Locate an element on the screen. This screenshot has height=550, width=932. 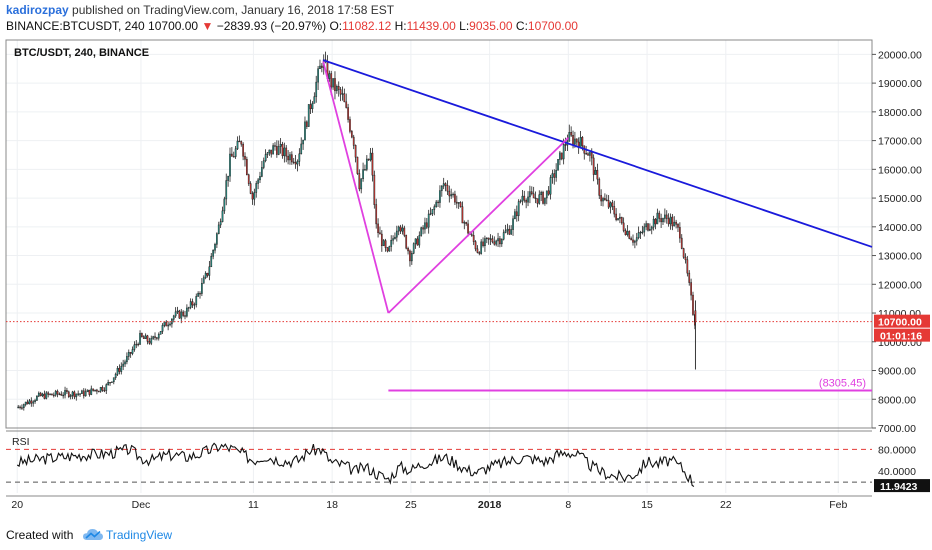
low-value: 9035.00 is located at coordinates (491, 26).